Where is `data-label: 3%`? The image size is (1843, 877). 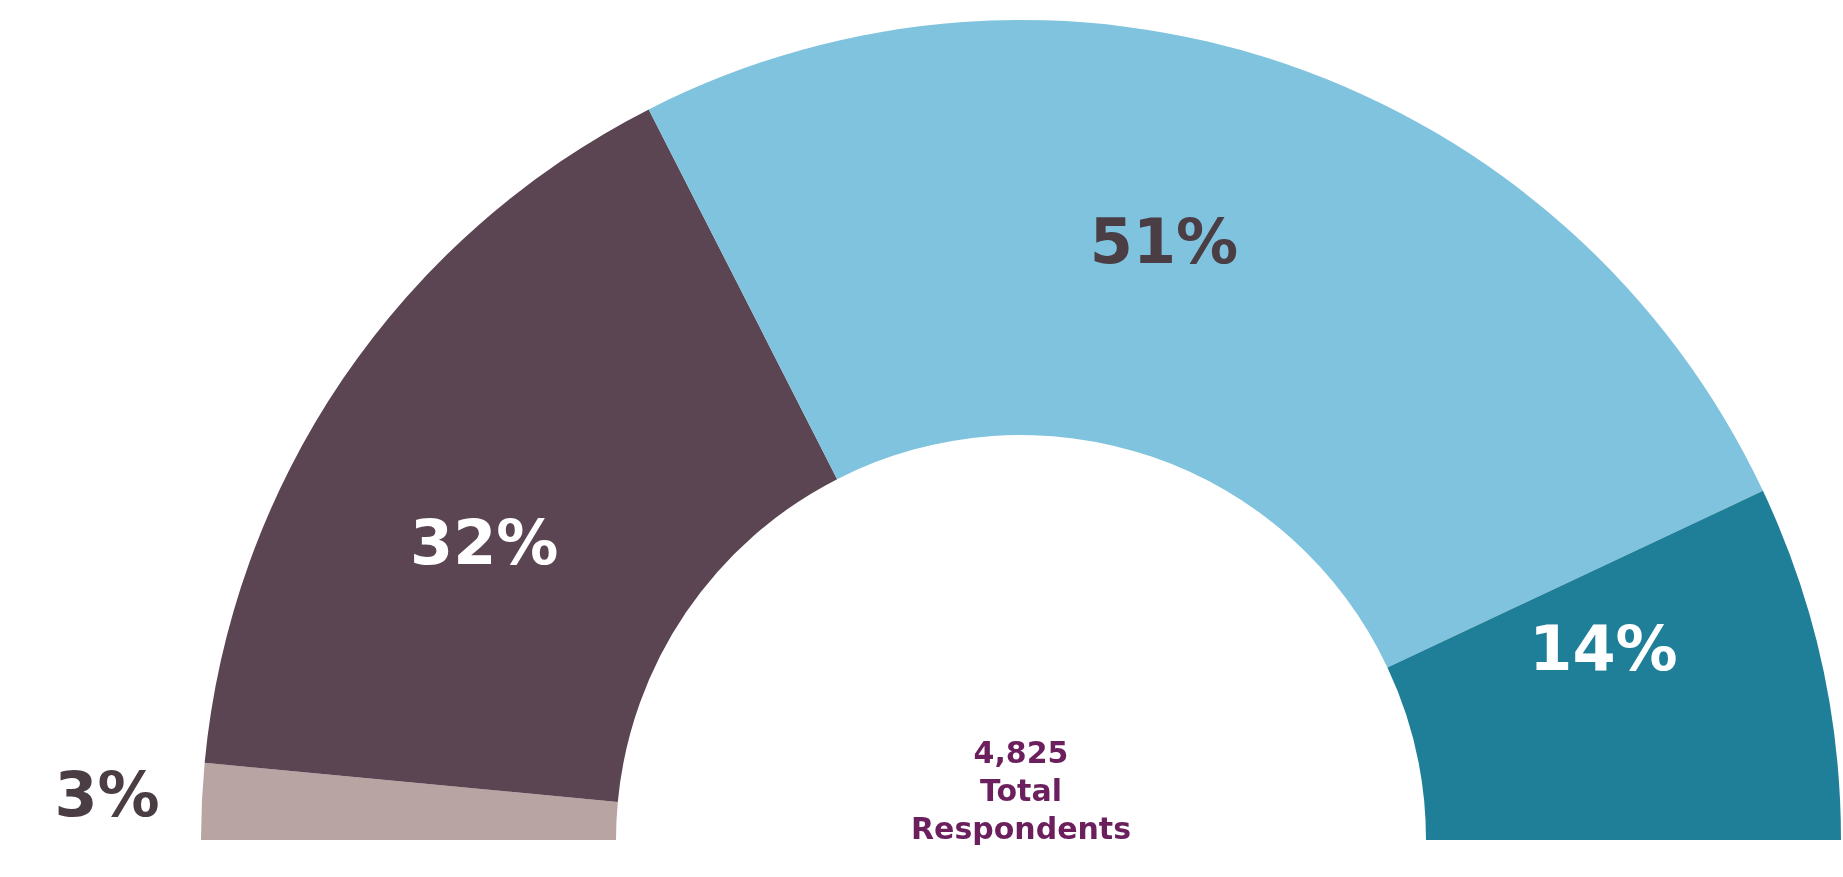
data-label: 3% is located at coordinates (107, 794).